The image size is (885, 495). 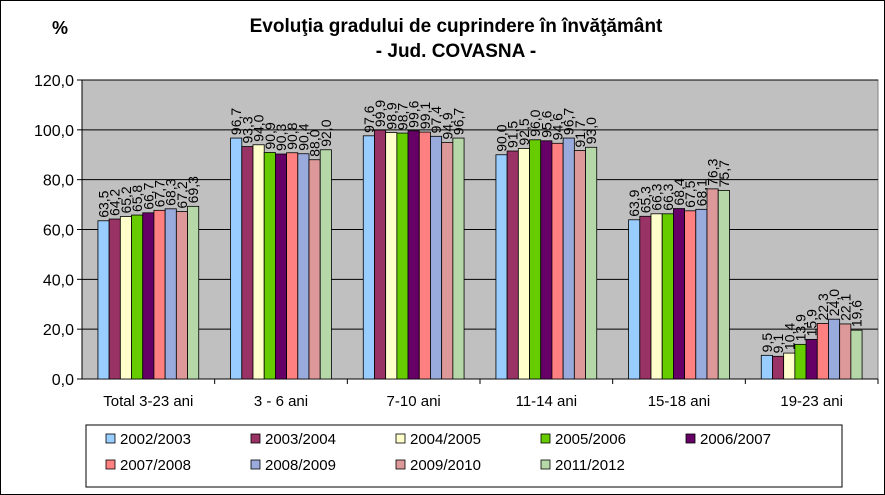 What do you see at coordinates (591, 130) in the screenshot?
I see `data-label: 93,0` at bounding box center [591, 130].